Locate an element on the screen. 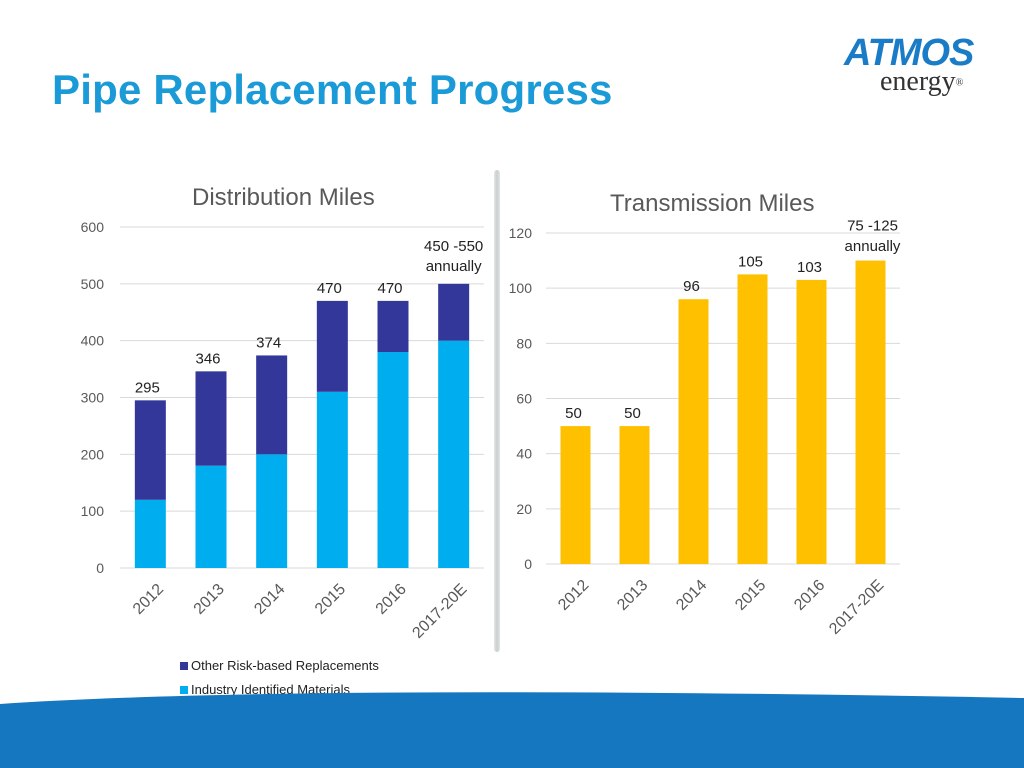 This screenshot has height=768, width=1024. legend-label-industry: Industry Identified Materials is located at coordinates (270, 689).